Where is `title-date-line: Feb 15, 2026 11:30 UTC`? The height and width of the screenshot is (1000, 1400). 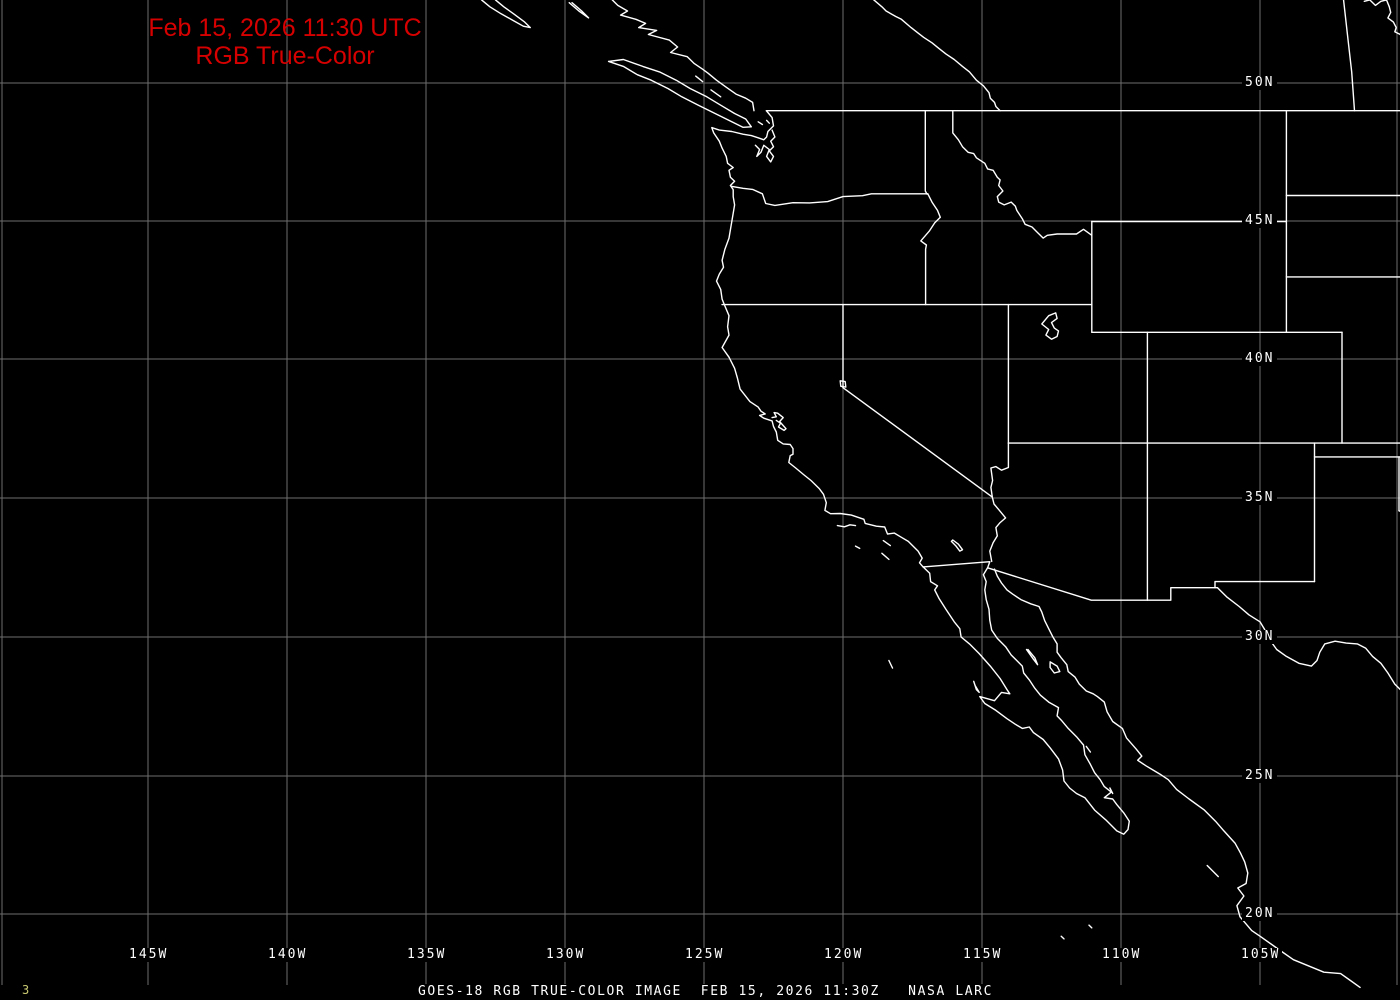 title-date-line: Feb 15, 2026 11:30 UTC is located at coordinates (285, 28).